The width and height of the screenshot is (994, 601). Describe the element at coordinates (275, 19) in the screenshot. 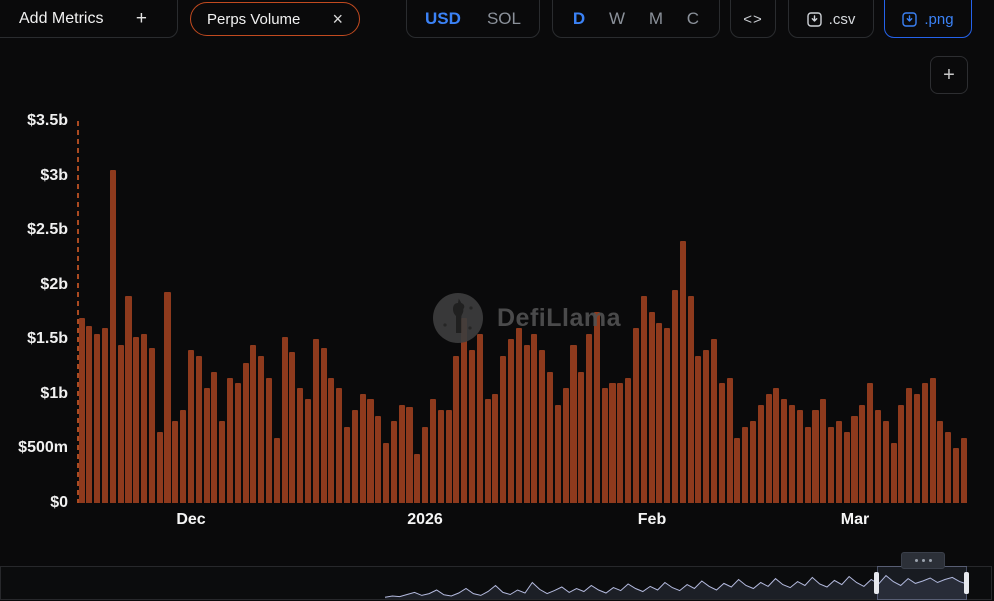

I see `metric-pill-perps-volume: Perps Volume ×` at that location.